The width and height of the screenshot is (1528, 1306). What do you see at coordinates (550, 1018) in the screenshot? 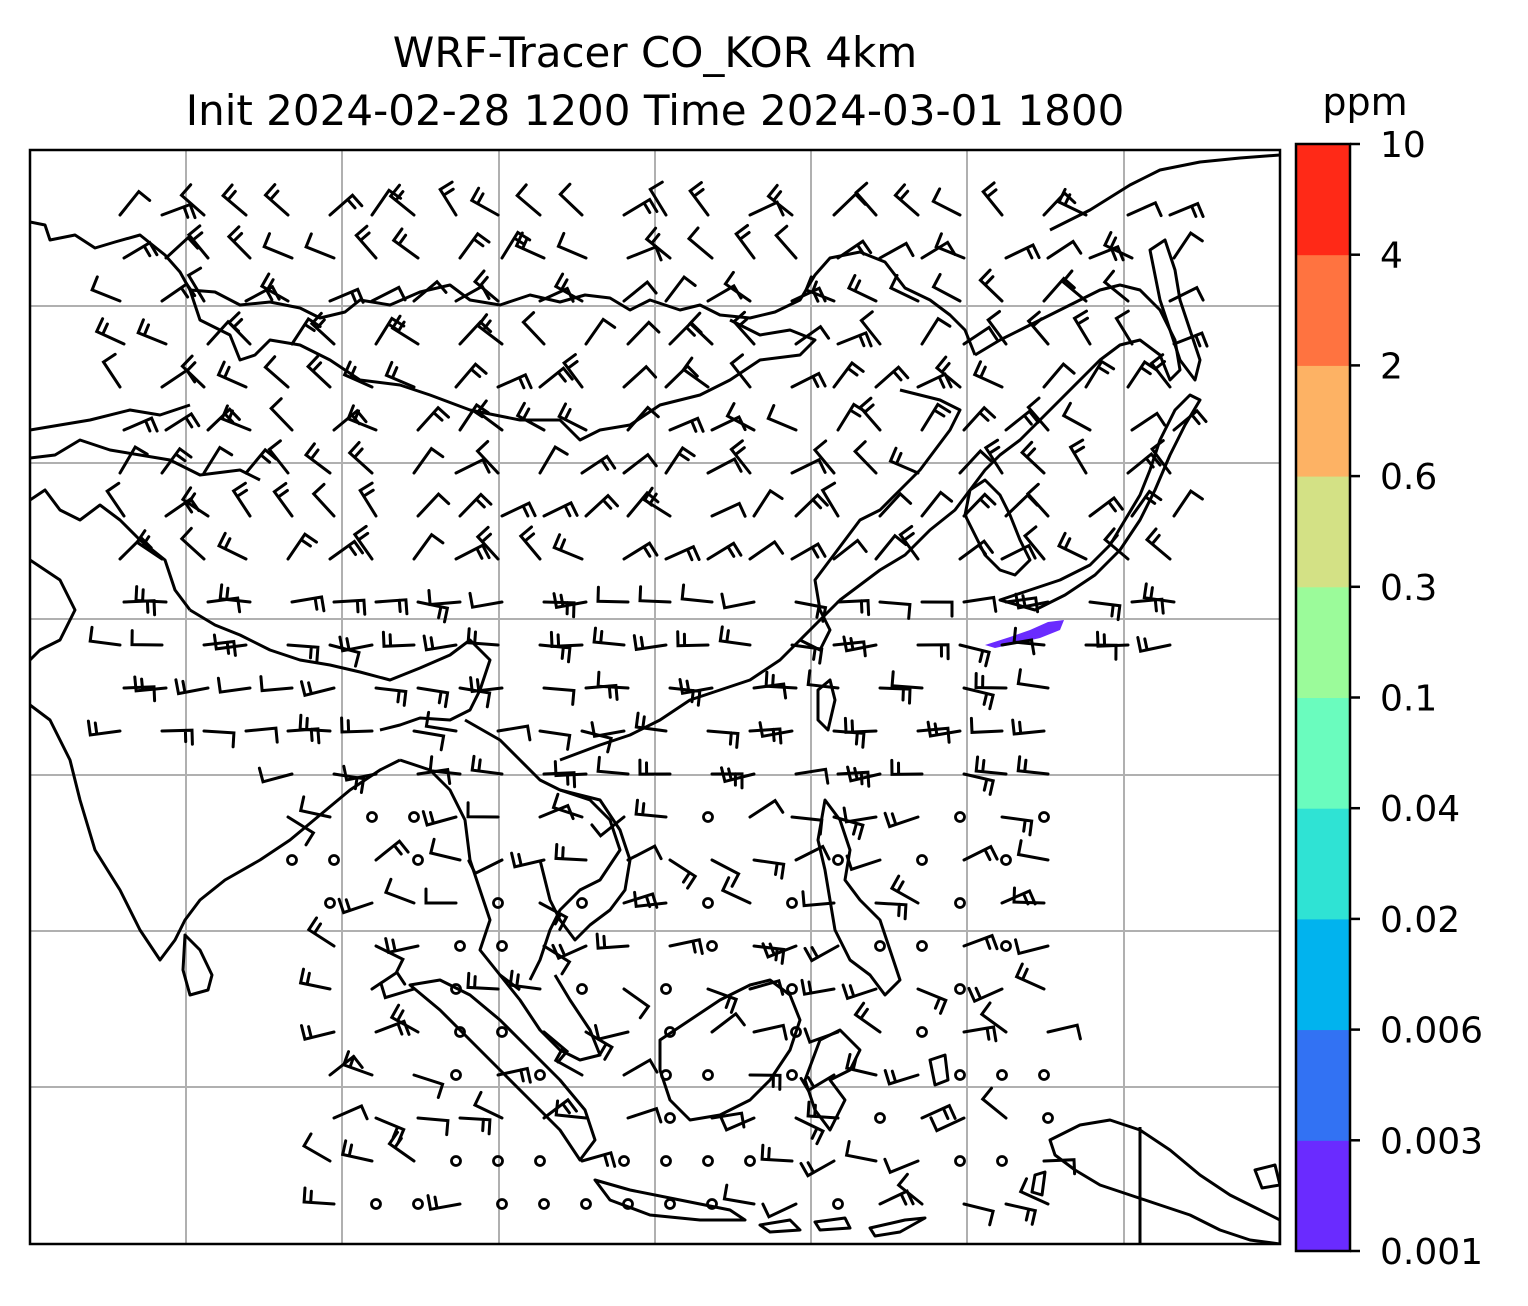
I see `coast-malay` at bounding box center [550, 1018].